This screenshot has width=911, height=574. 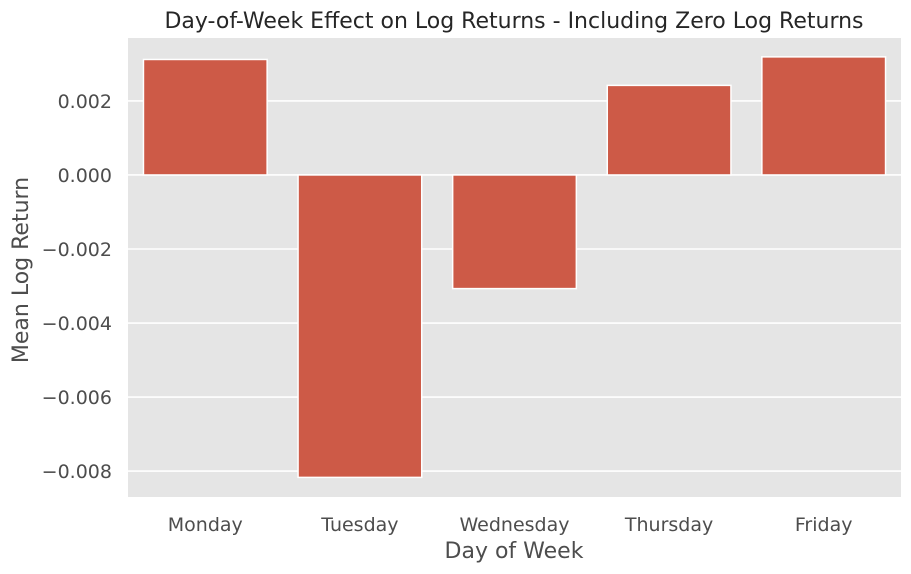 What do you see at coordinates (21, 270) in the screenshot?
I see `y-axis-label: Mean Log Return` at bounding box center [21, 270].